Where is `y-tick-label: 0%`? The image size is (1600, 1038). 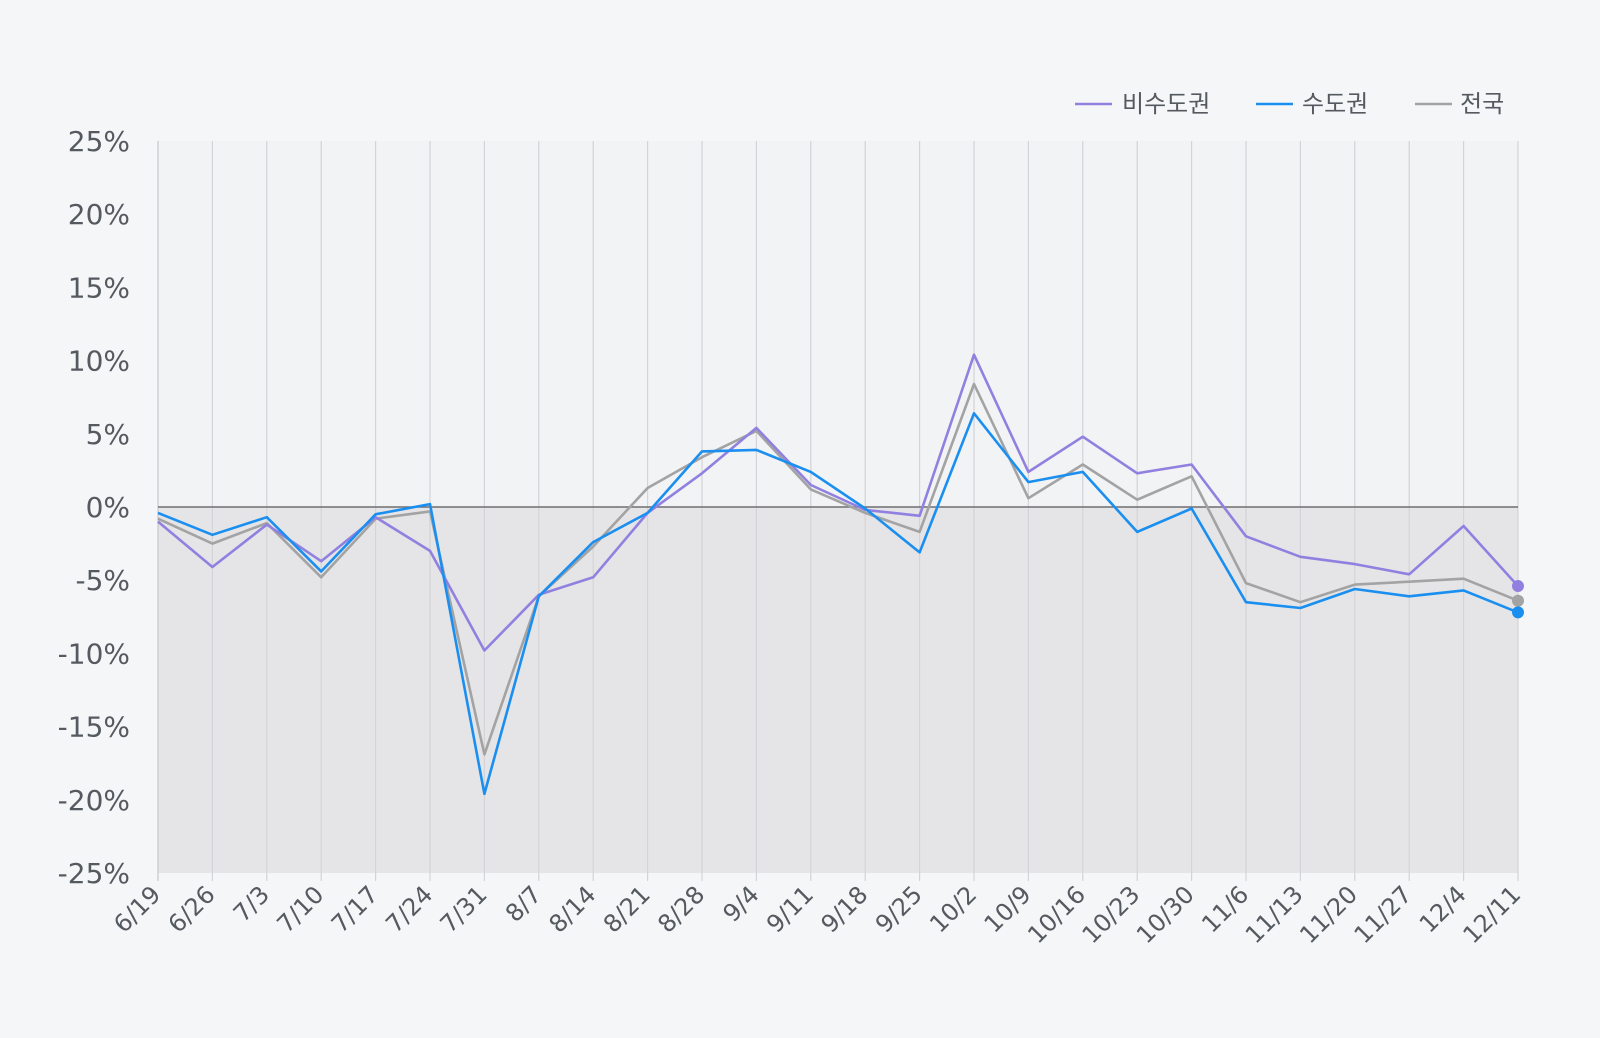 y-tick-label: 0% is located at coordinates (108, 507).